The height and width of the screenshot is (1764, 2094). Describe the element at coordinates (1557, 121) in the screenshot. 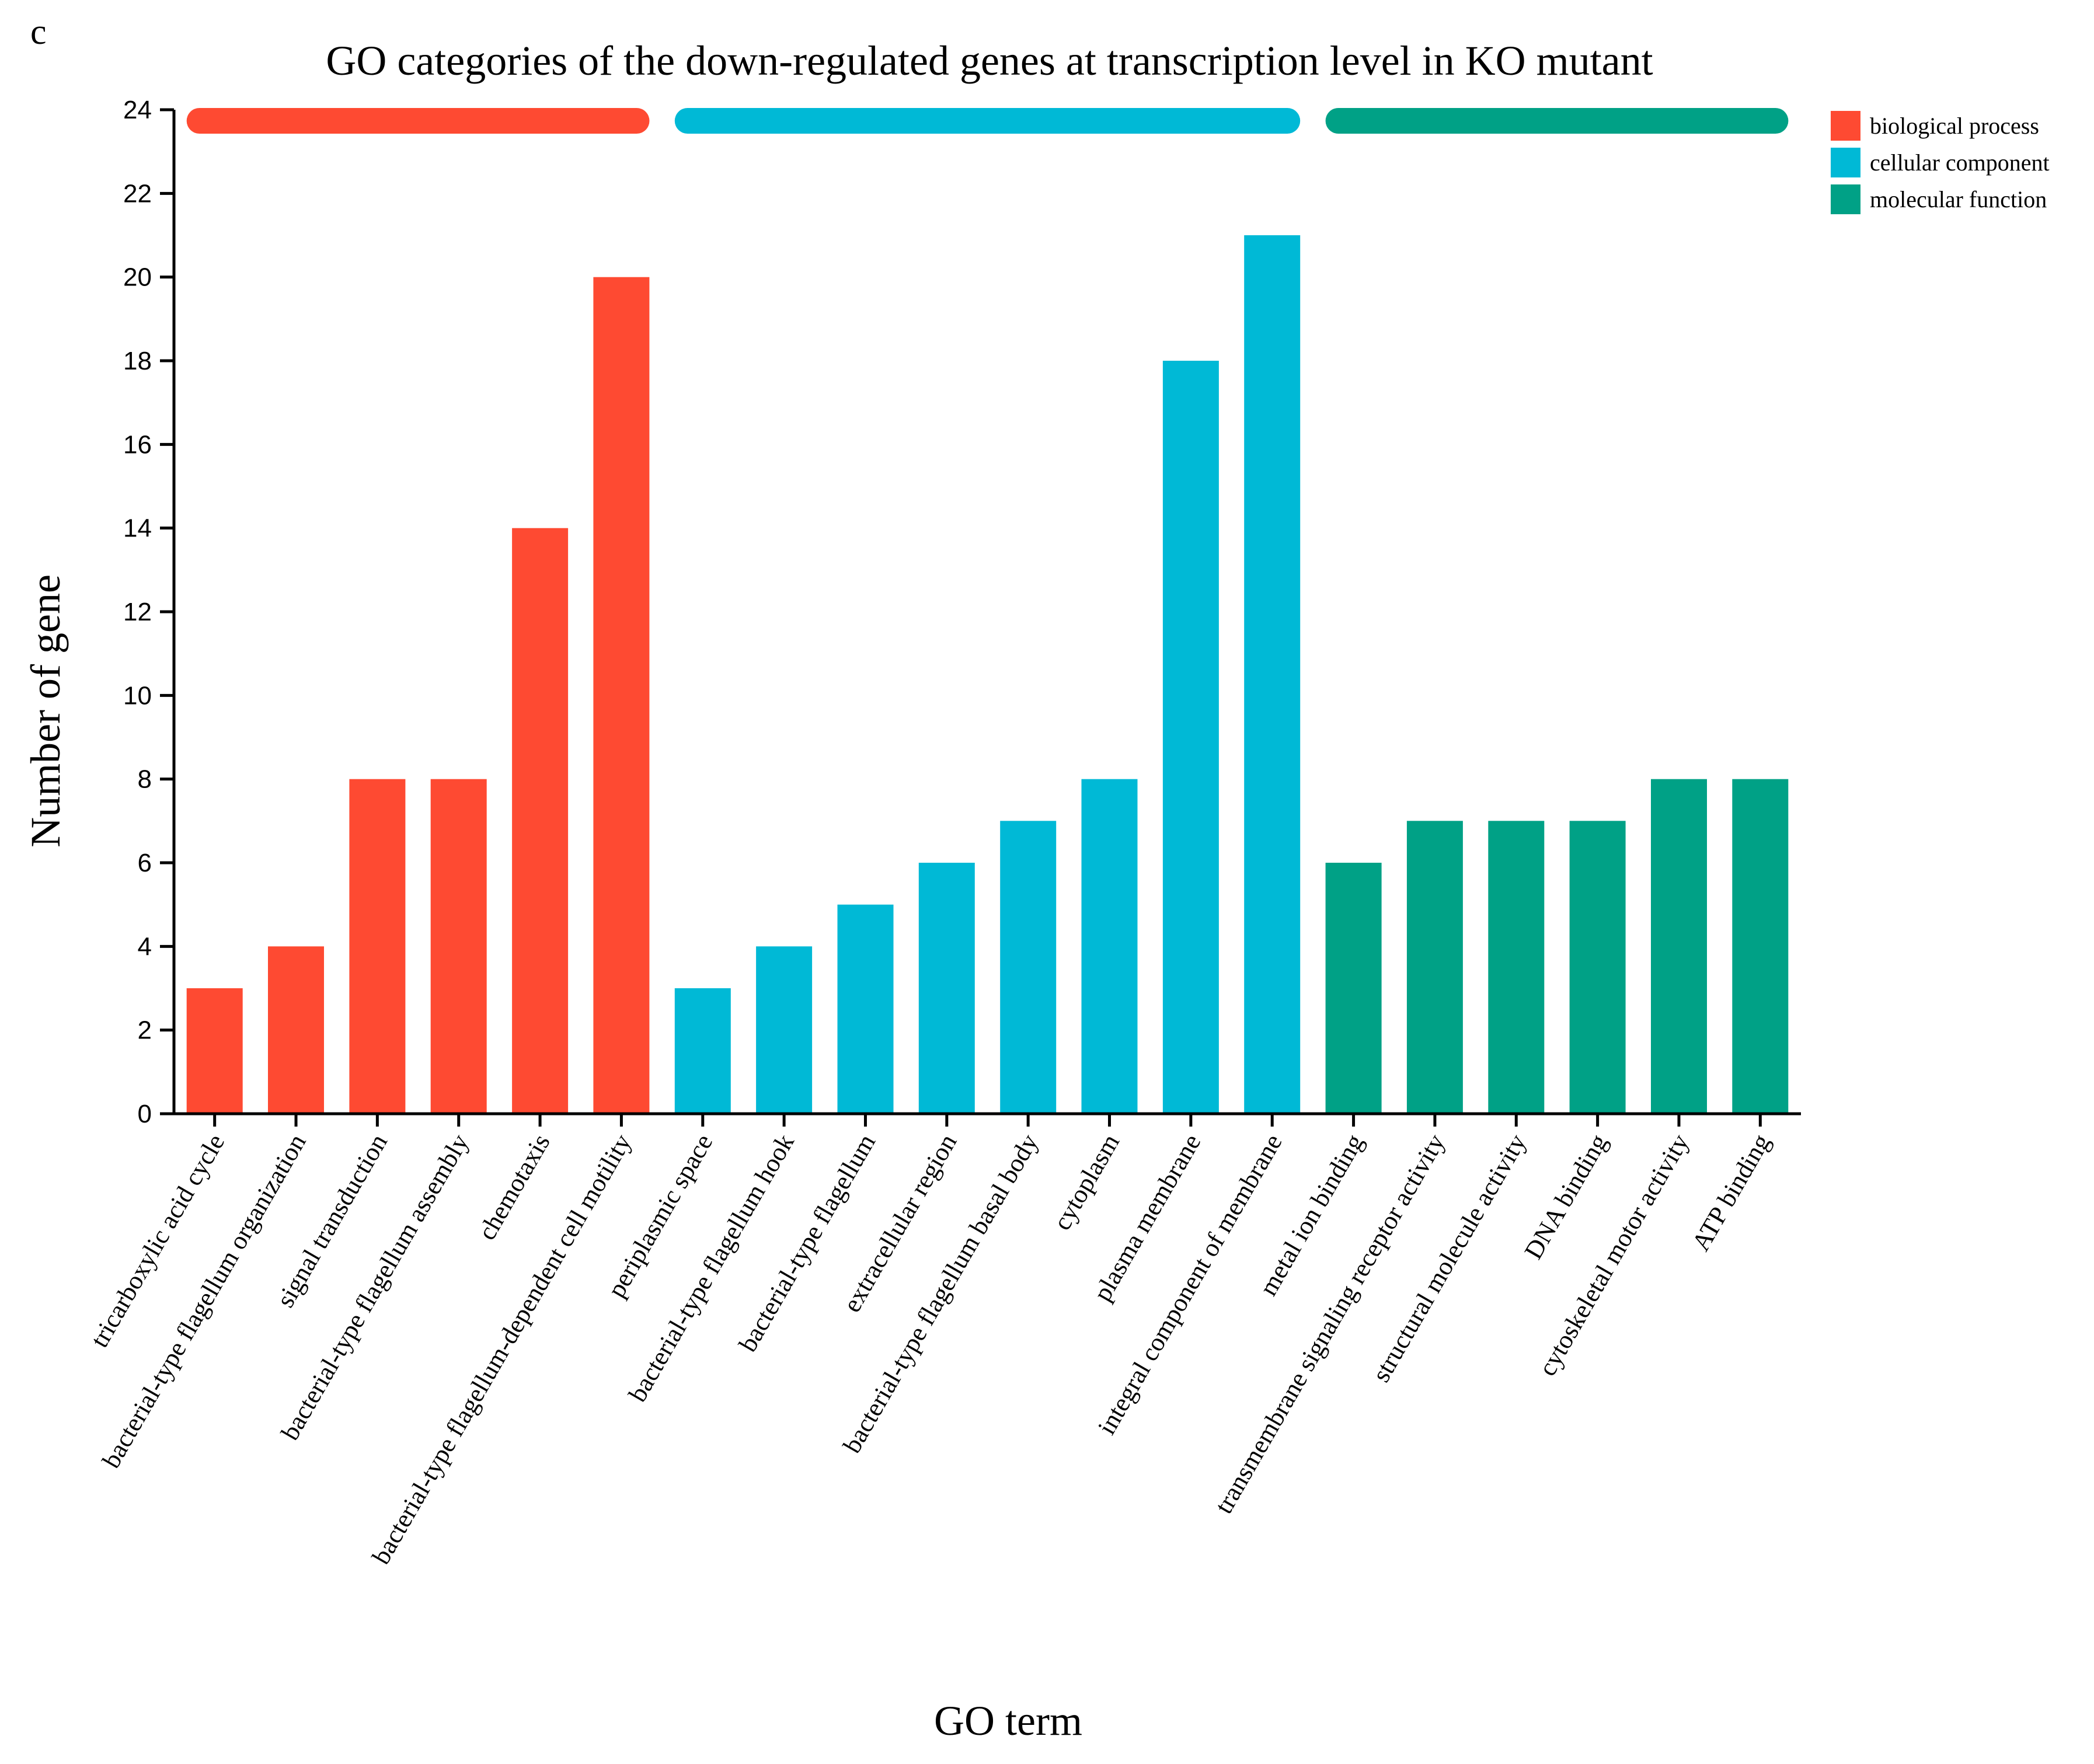

I see `group-bar-molecular-function` at that location.